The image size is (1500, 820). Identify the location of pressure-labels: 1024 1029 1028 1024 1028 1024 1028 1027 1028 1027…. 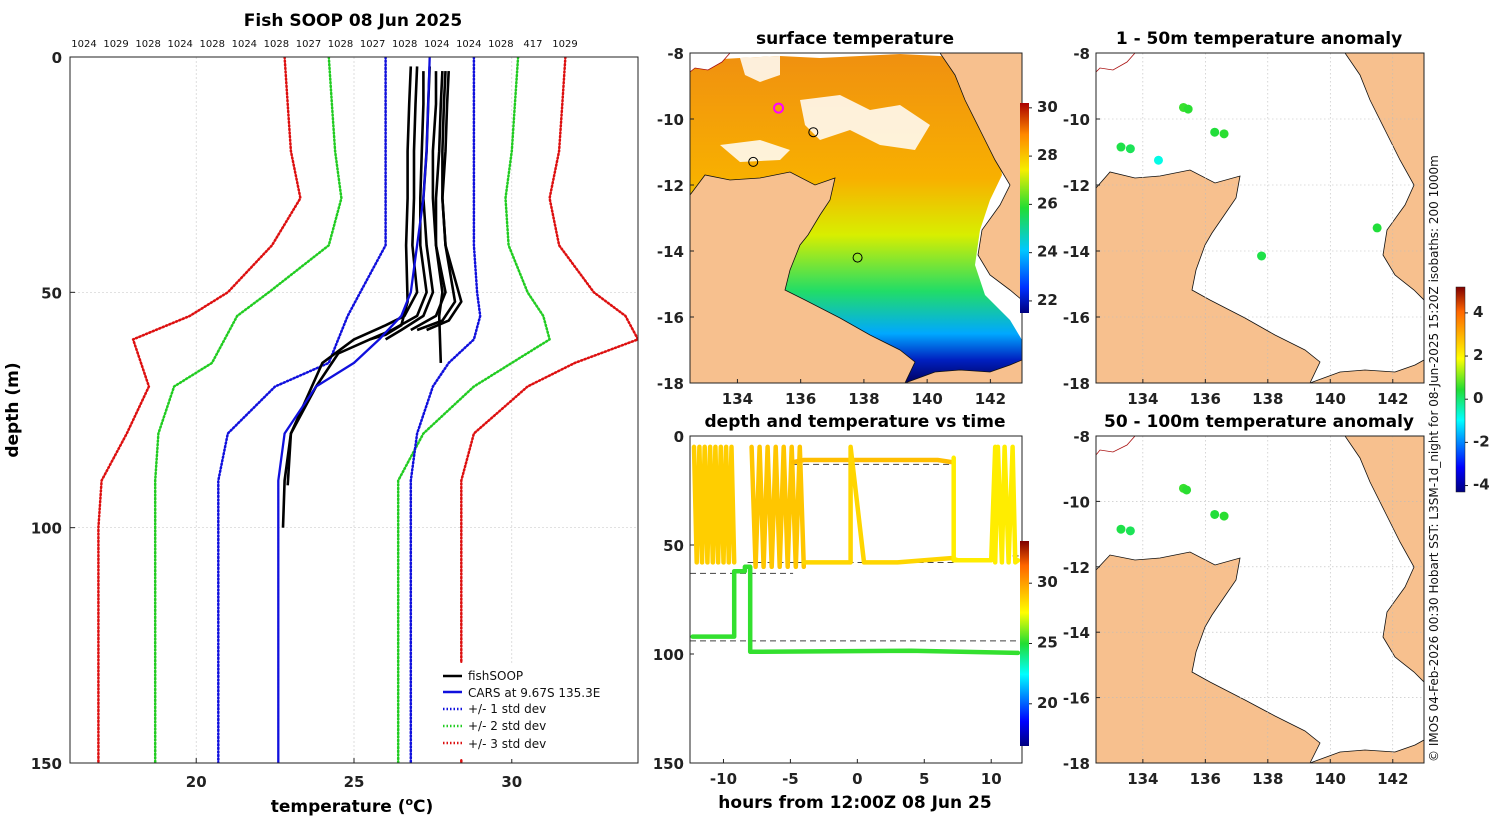
(324, 44).